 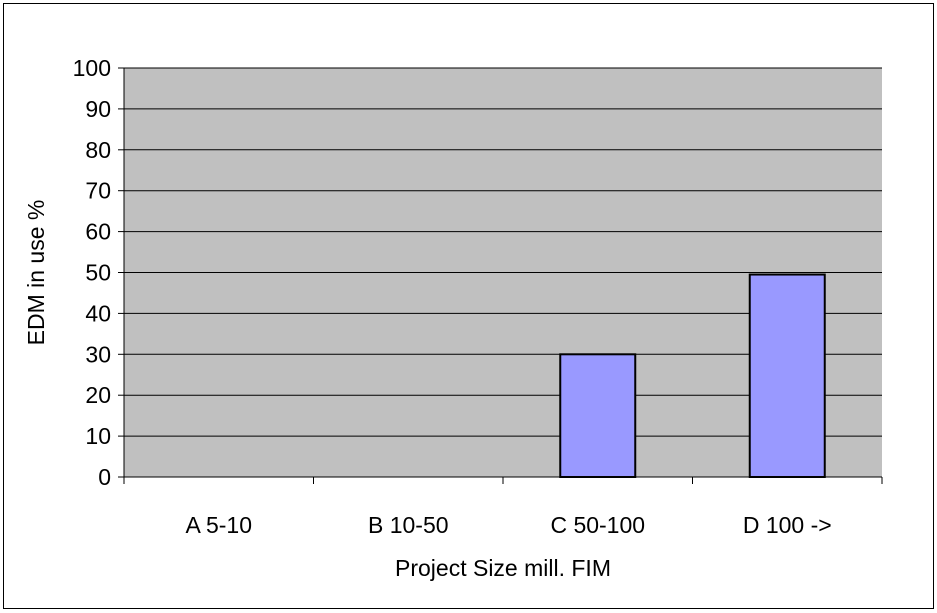 I want to click on y-tick-label: 100, so click(x=92, y=68).